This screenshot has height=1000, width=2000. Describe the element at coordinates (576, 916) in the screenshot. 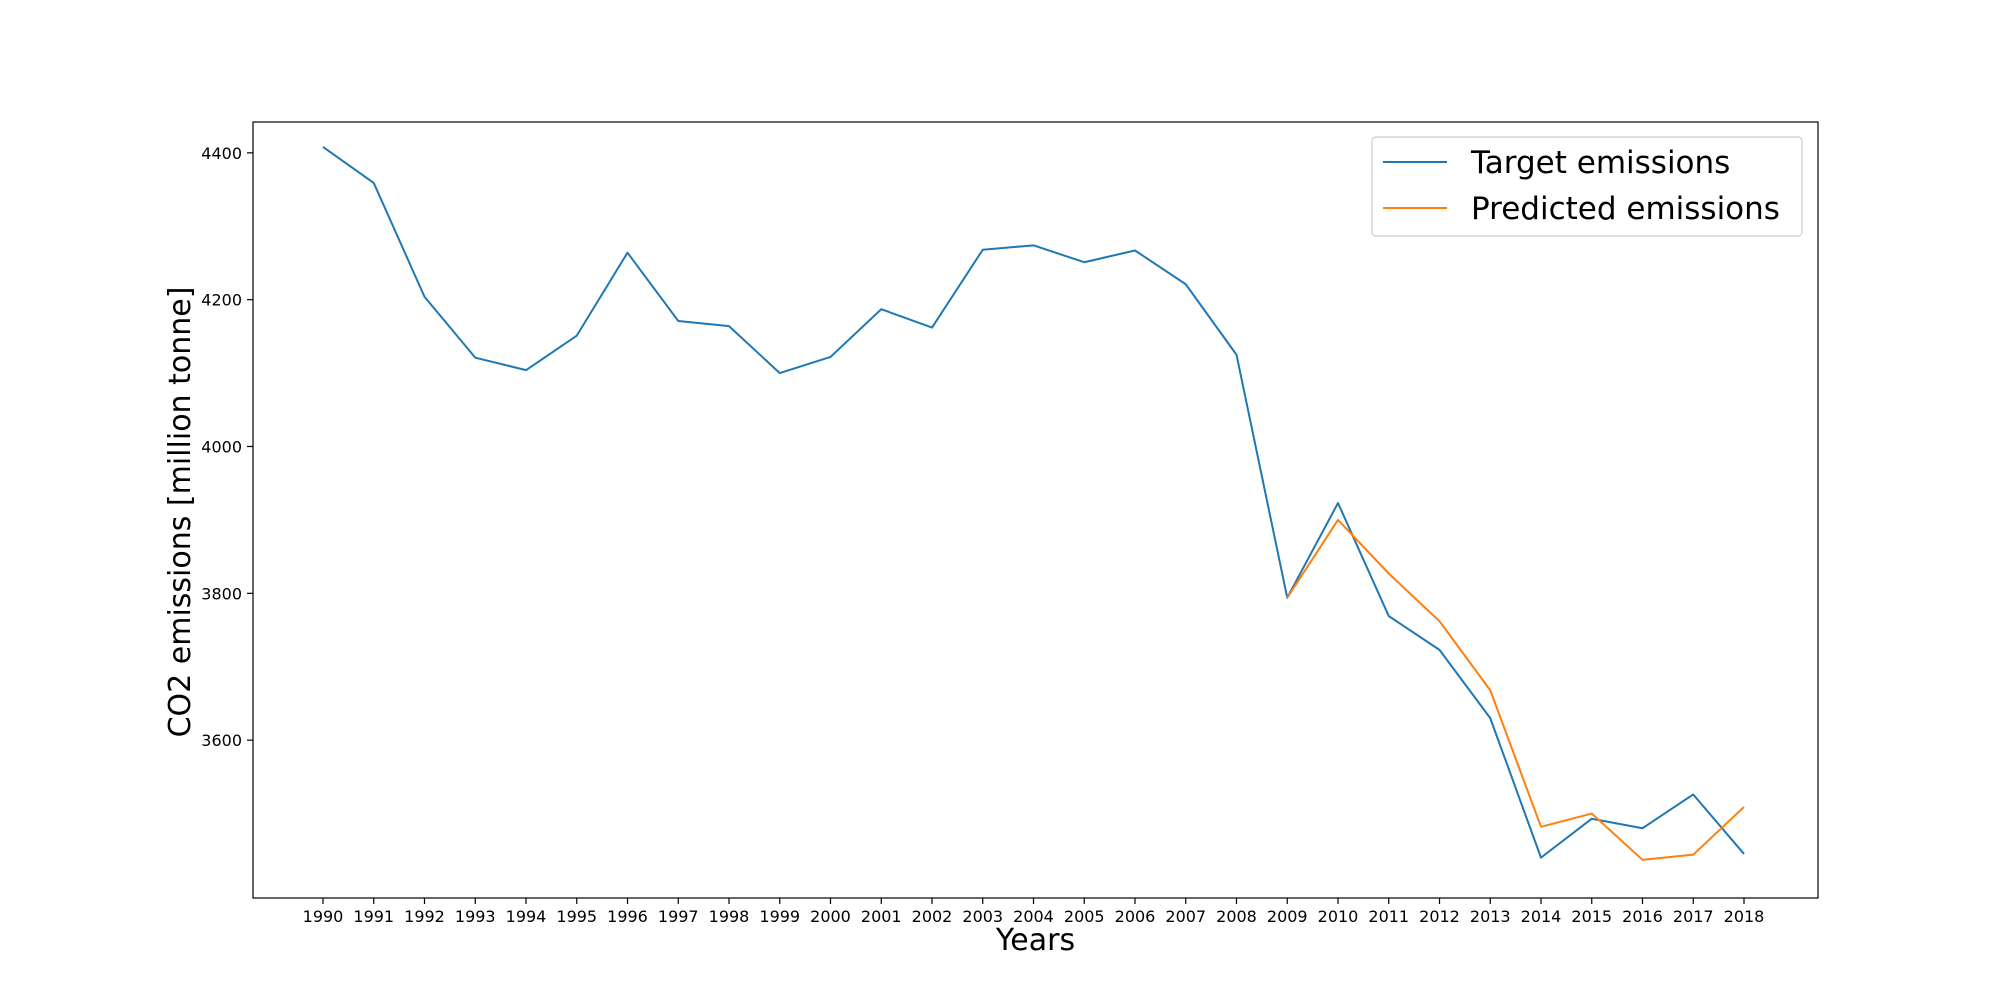

I see `x-tick-label: 1995` at that location.